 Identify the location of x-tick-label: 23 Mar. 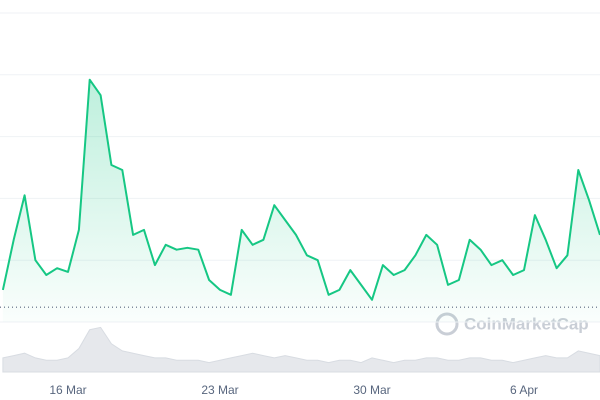
(219, 390).